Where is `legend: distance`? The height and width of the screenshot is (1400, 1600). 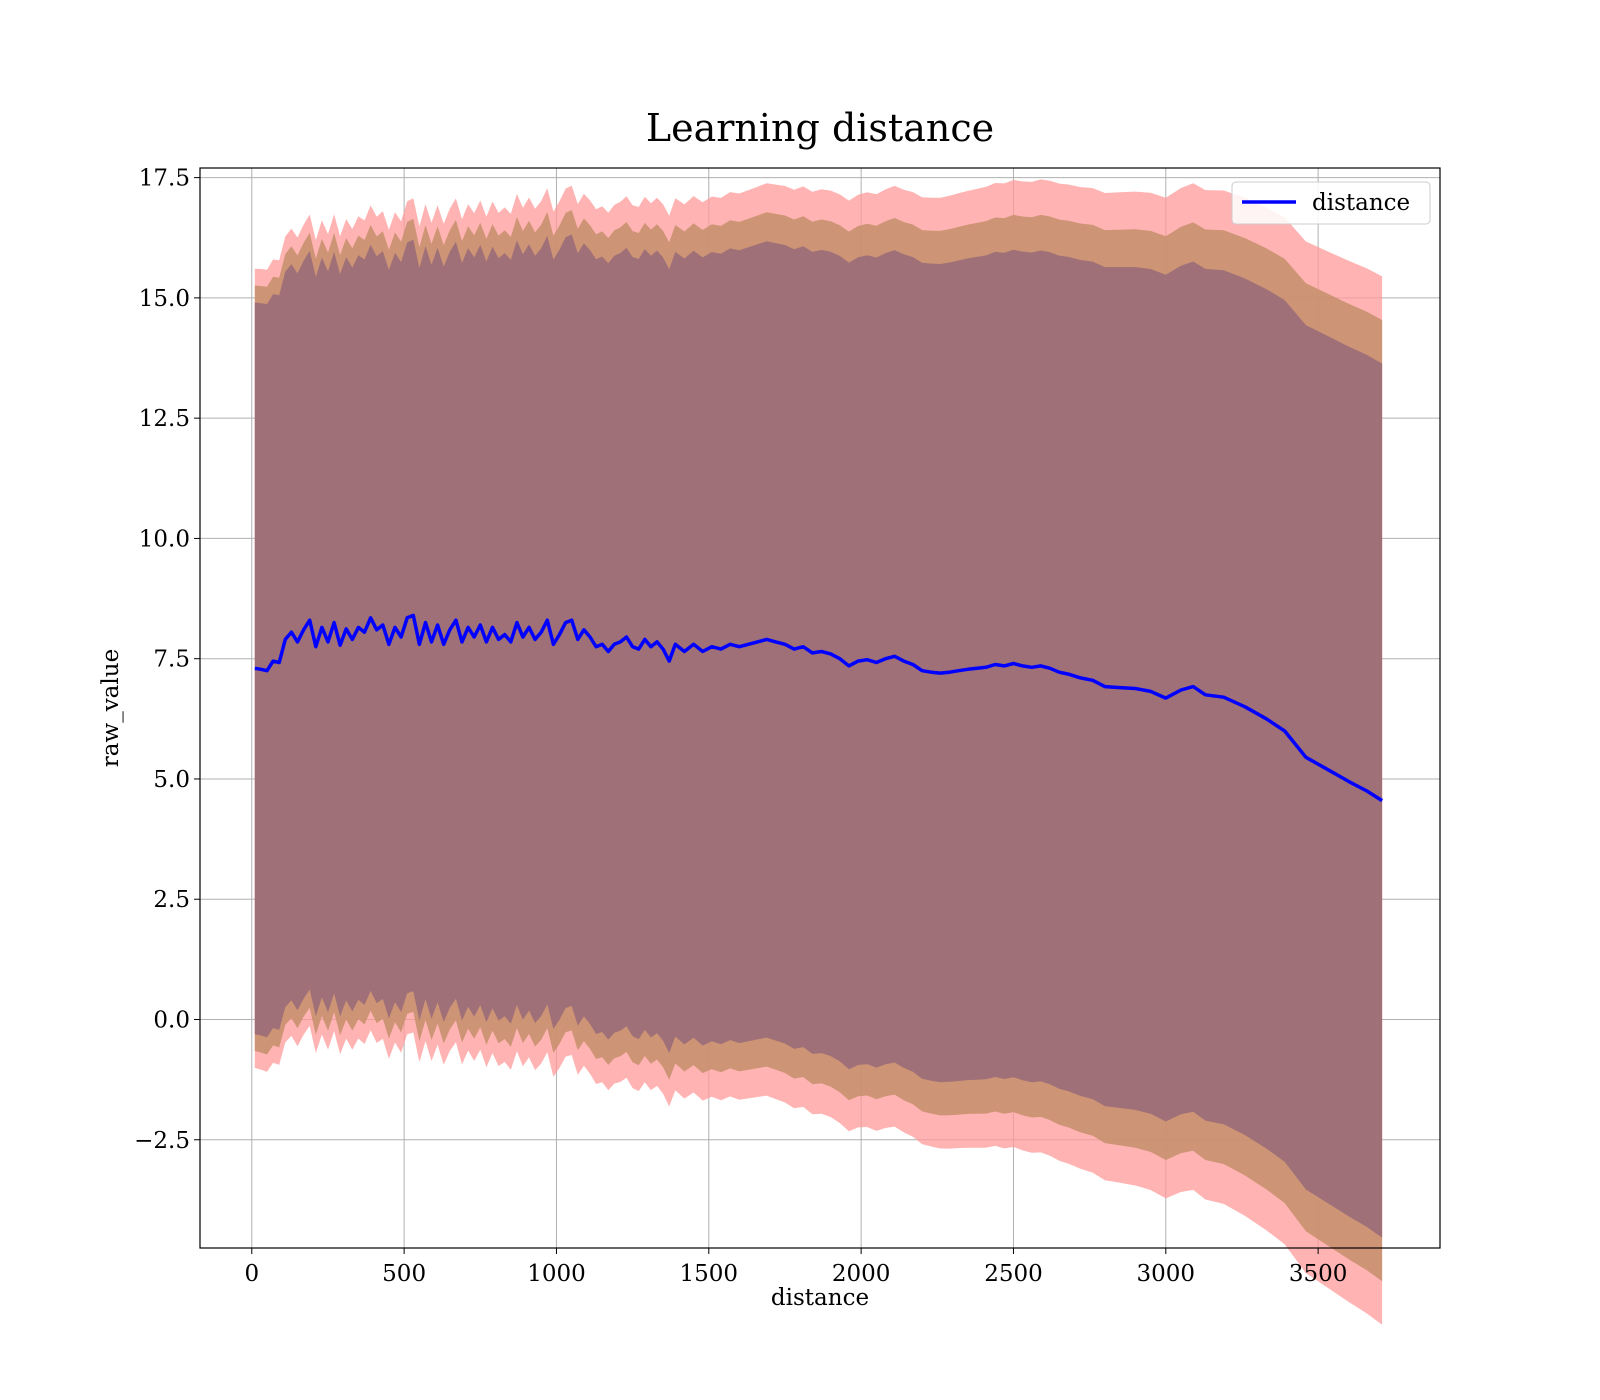
legend: distance is located at coordinates (1331, 203).